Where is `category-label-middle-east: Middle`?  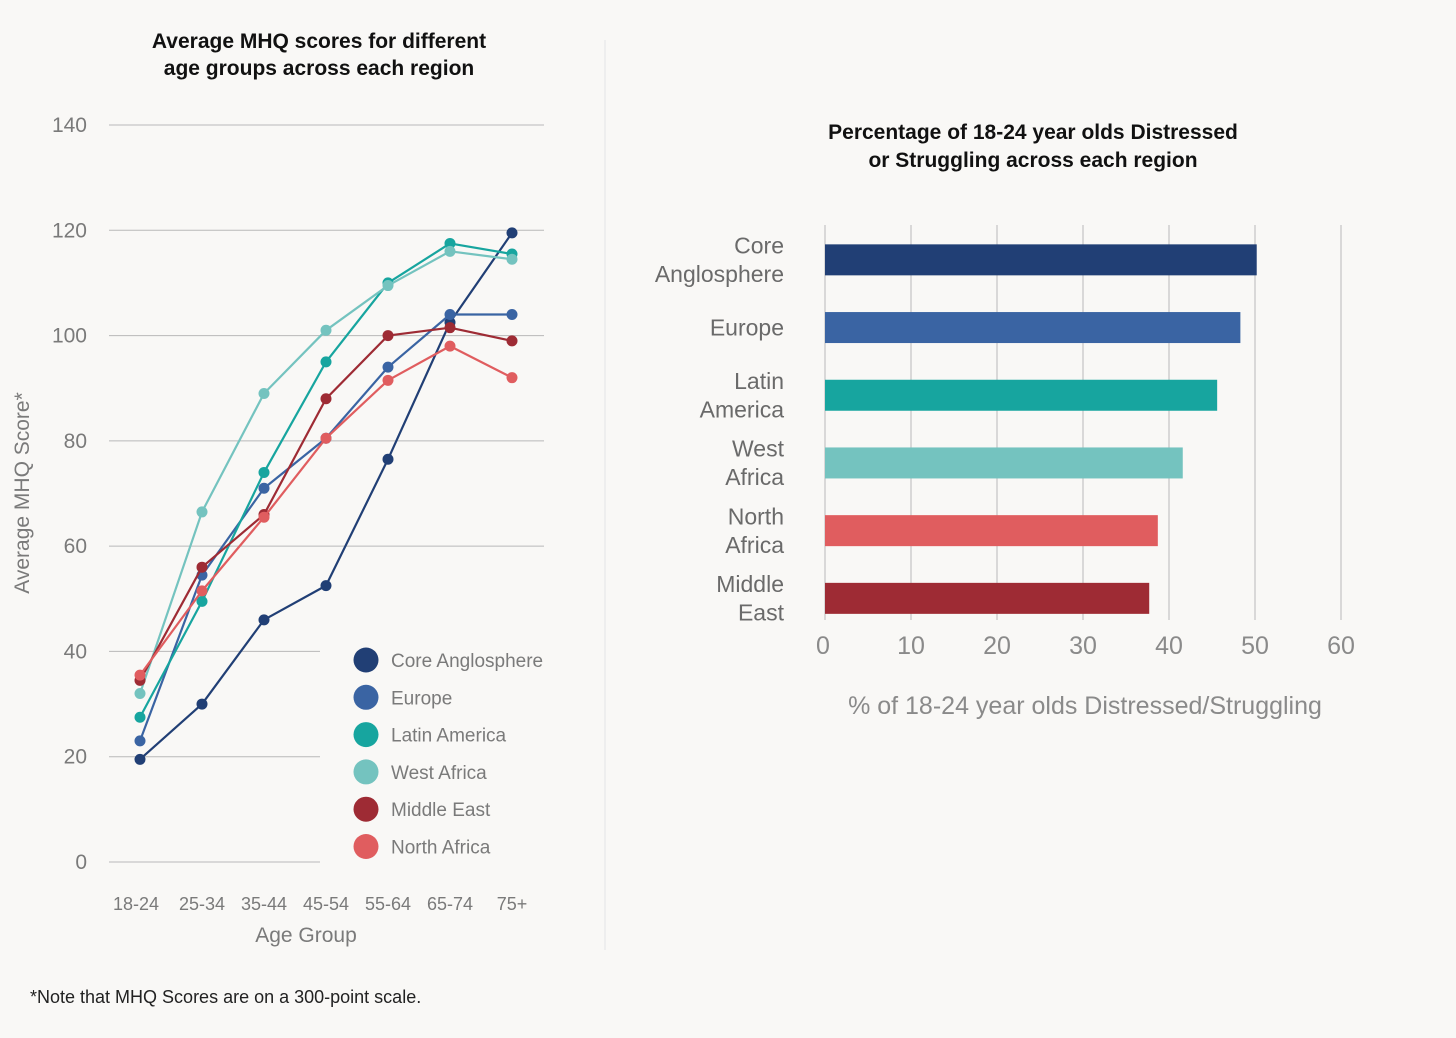
category-label-middle-east: Middle is located at coordinates (750, 584).